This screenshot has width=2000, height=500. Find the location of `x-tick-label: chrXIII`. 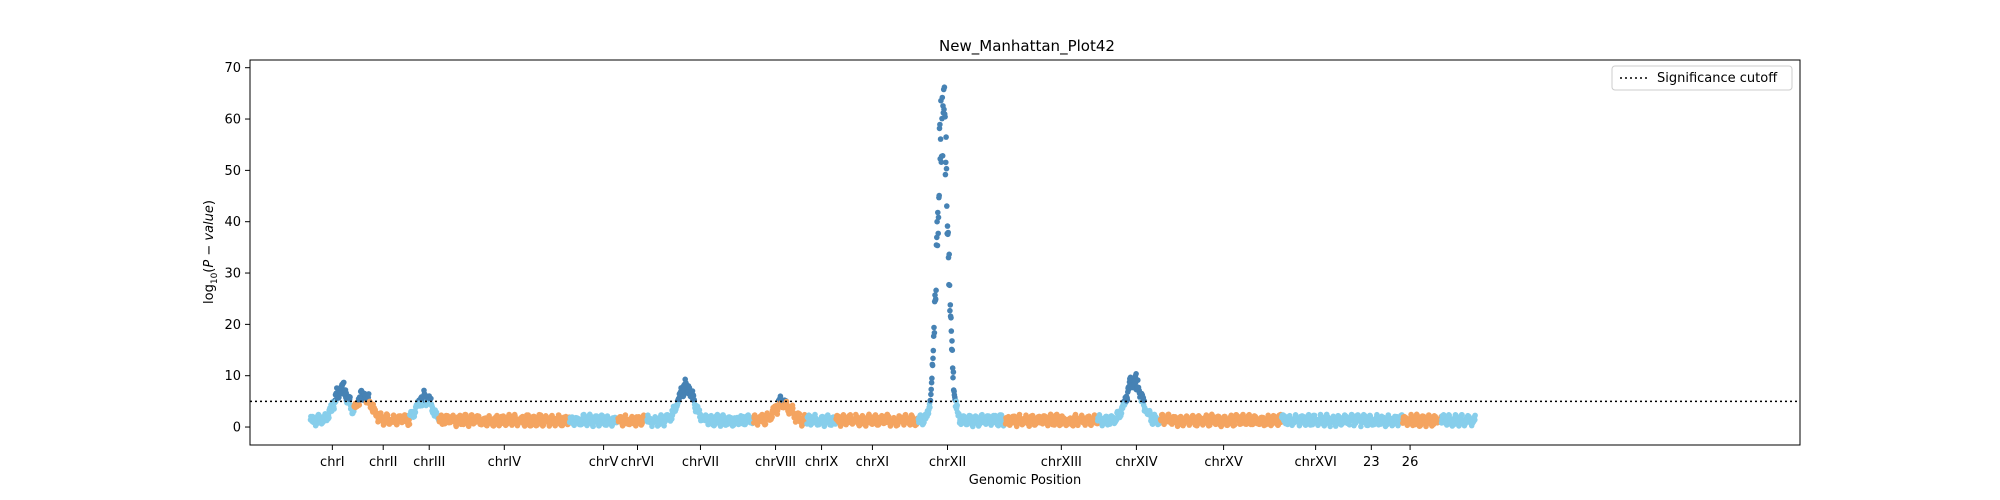

x-tick-label: chrXIII is located at coordinates (1061, 462).